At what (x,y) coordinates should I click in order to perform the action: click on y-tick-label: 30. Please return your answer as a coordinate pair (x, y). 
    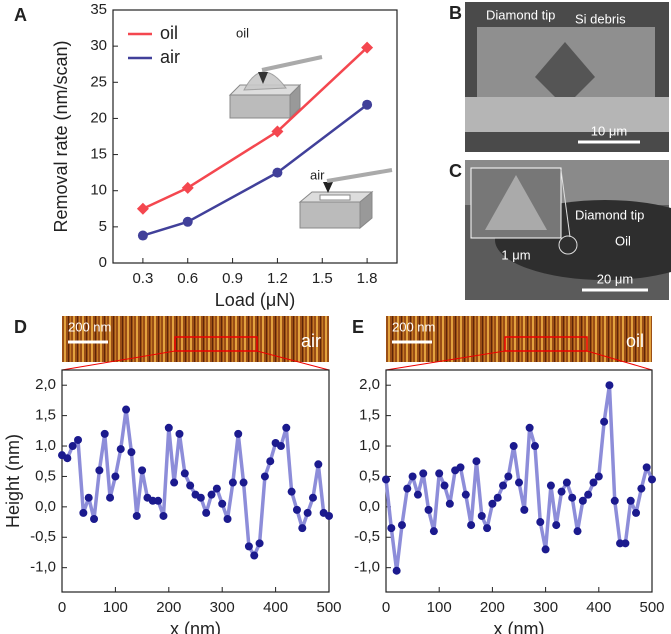
    Looking at the image, I should click on (98, 45).